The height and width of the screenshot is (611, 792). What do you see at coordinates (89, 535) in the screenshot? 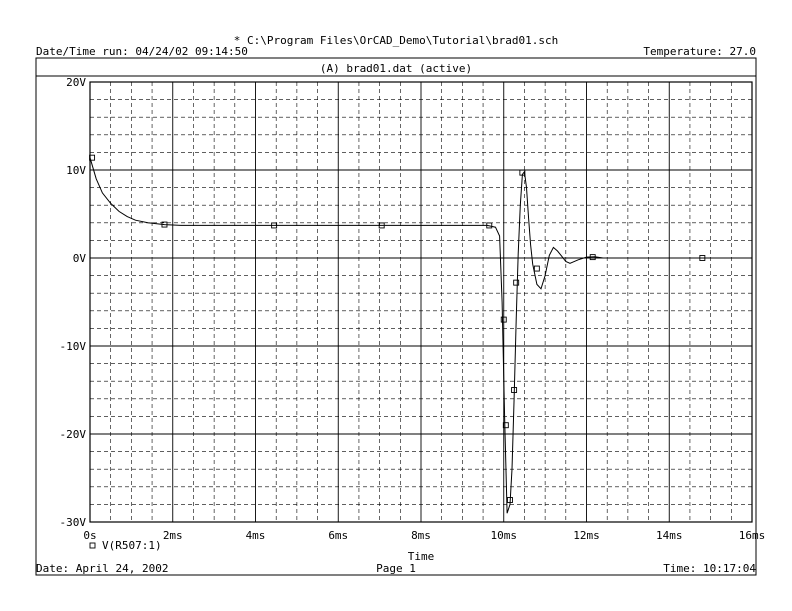
I see `x-tick-label: 0s` at bounding box center [89, 535].